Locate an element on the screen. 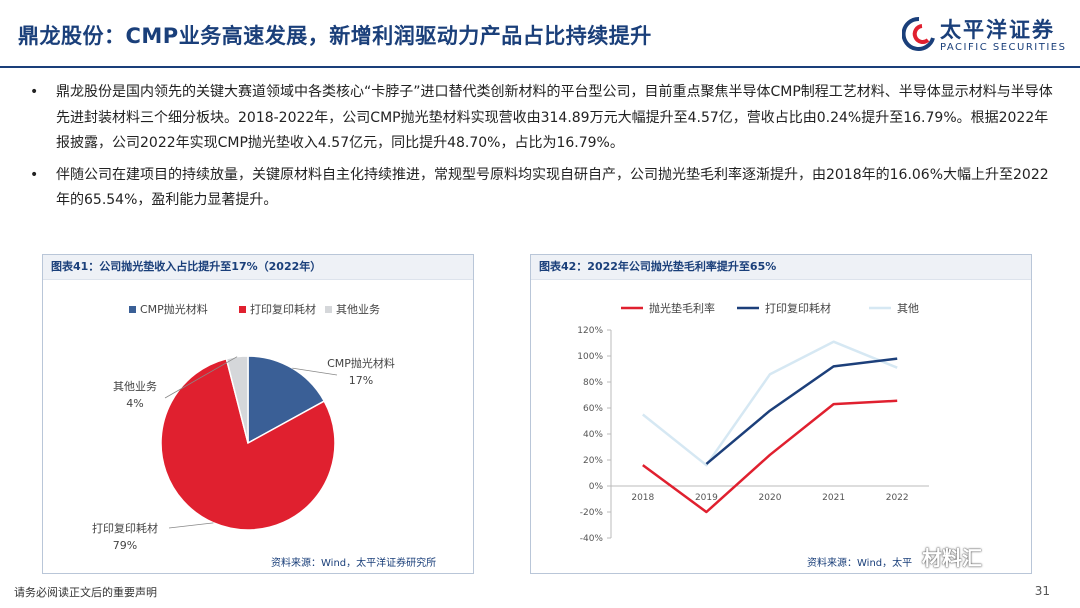  pie-label: CMP抛光材料 is located at coordinates (361, 363).